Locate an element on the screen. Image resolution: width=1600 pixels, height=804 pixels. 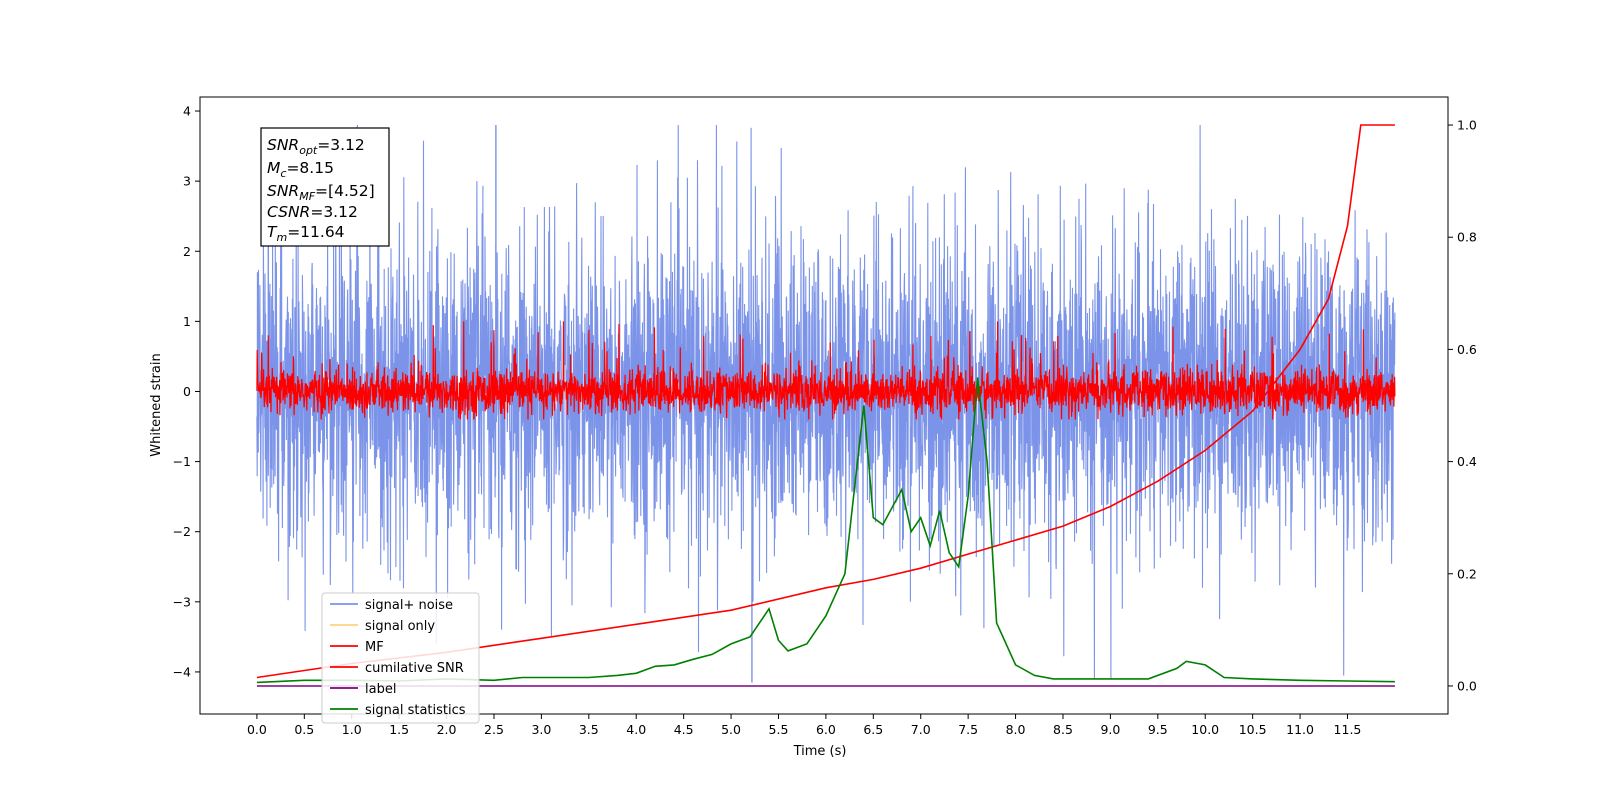
x-tick-label: 3.0 is located at coordinates (541, 729).